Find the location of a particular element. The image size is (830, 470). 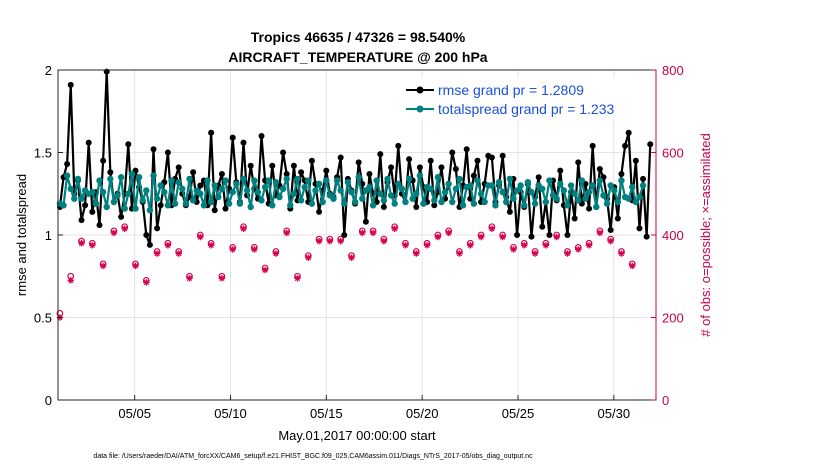

legend-marker-totalspread is located at coordinates (420, 109).